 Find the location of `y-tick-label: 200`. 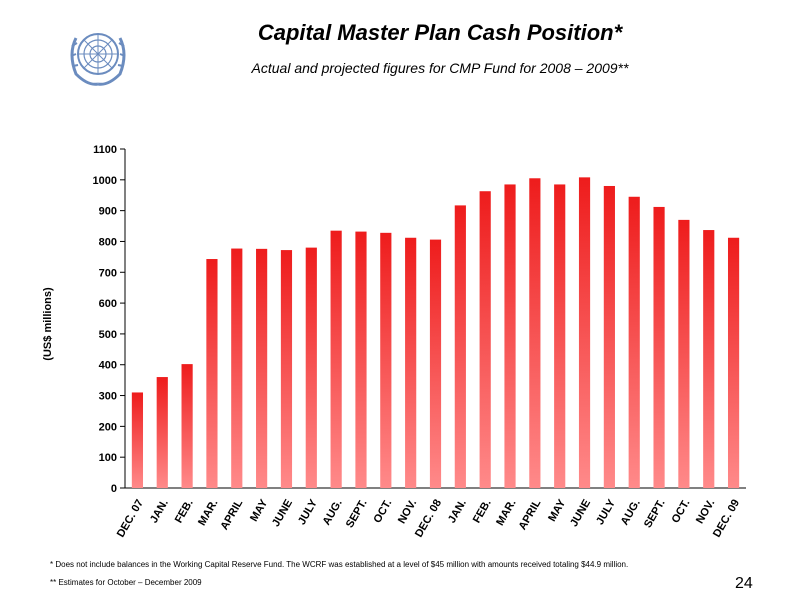

y-tick-label: 200 is located at coordinates (108, 427).